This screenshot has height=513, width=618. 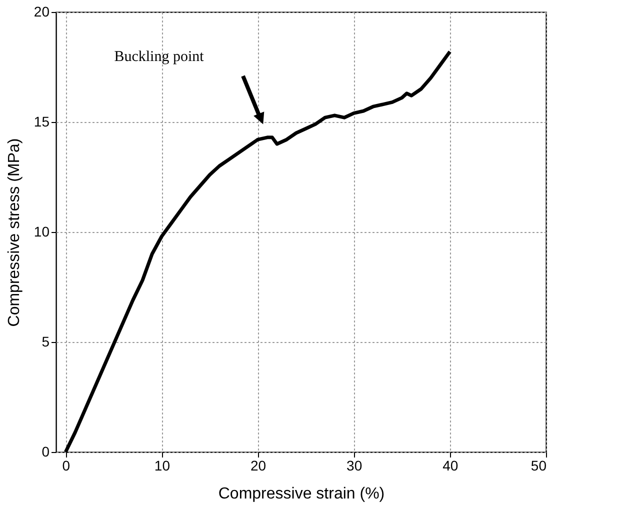 What do you see at coordinates (450, 466) in the screenshot?
I see `x-tick-label: 40` at bounding box center [450, 466].